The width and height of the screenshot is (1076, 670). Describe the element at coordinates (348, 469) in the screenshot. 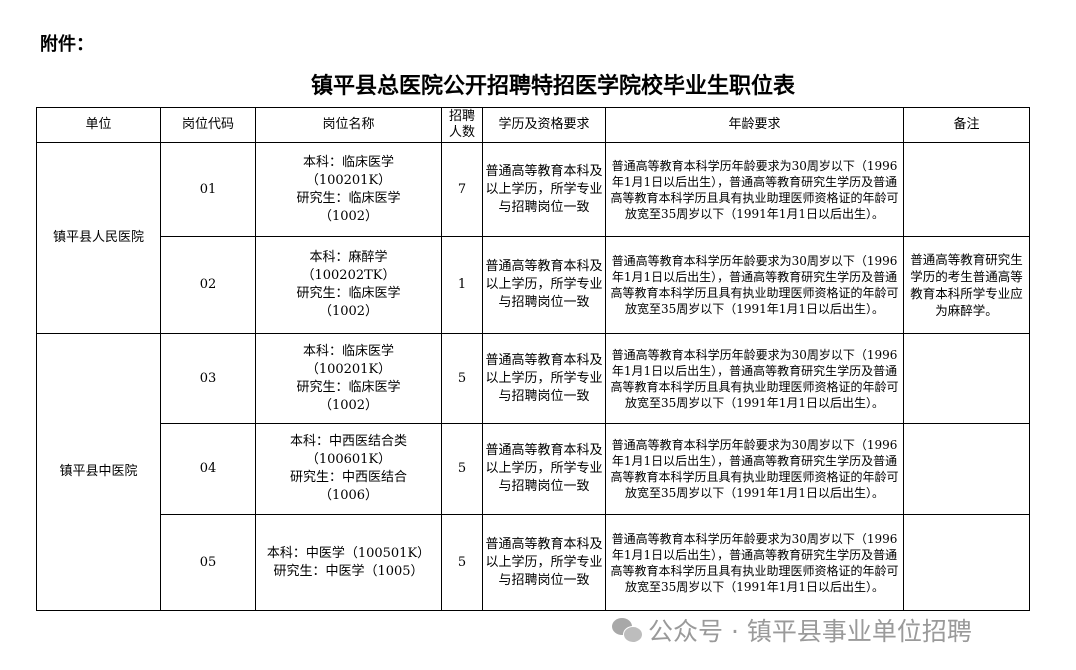

I see `position-name-cell: 本科：中西医结合类 （100601K） 研究生：中西医结合 （1006）` at that location.